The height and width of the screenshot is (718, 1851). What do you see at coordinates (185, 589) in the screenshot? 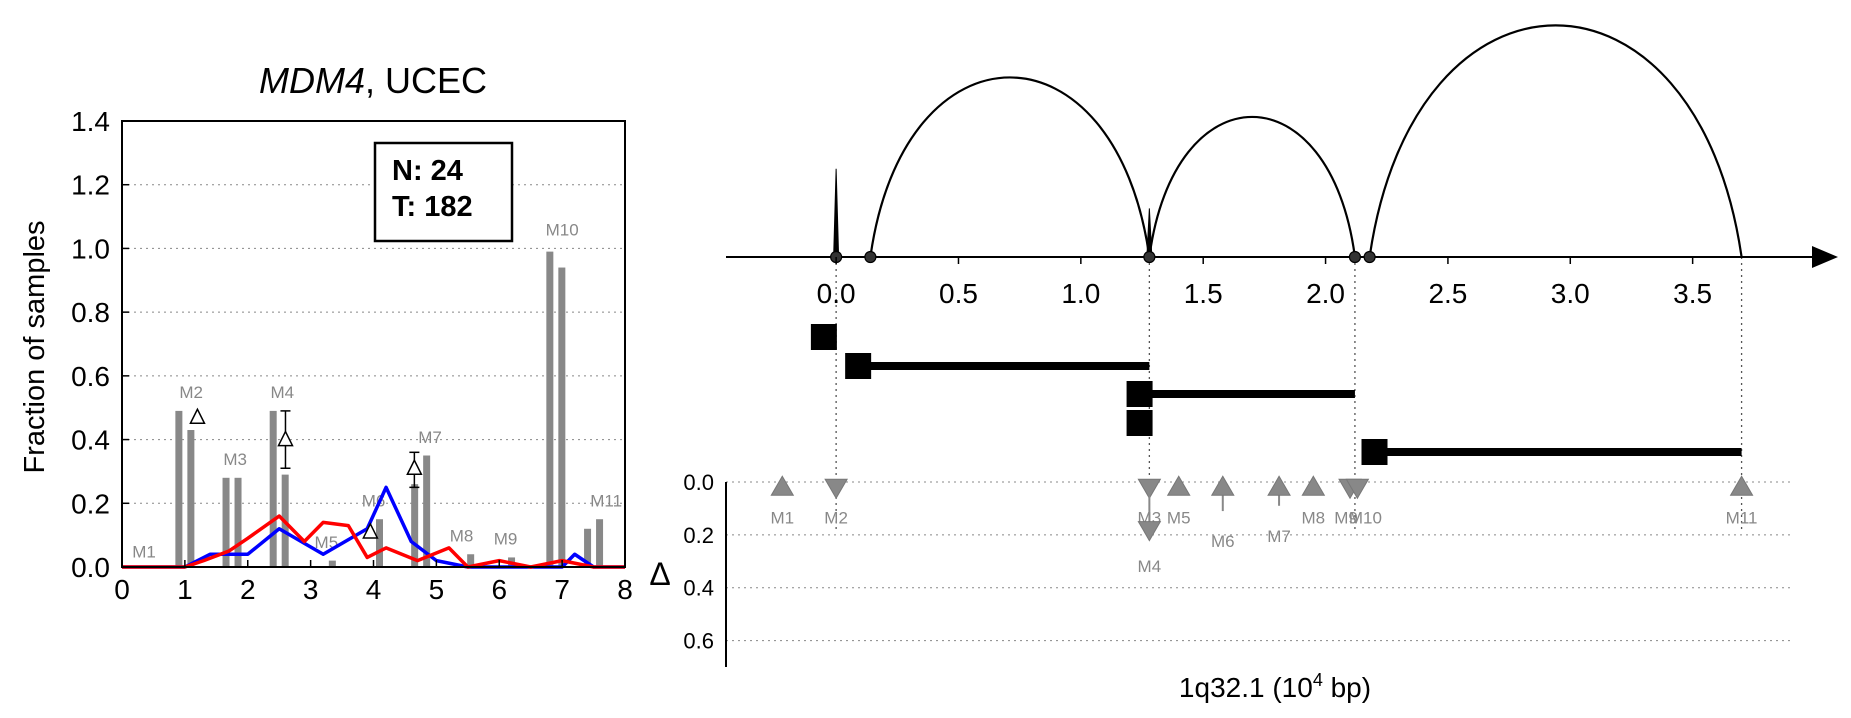
I see `x-tick-label: 1` at bounding box center [185, 589].